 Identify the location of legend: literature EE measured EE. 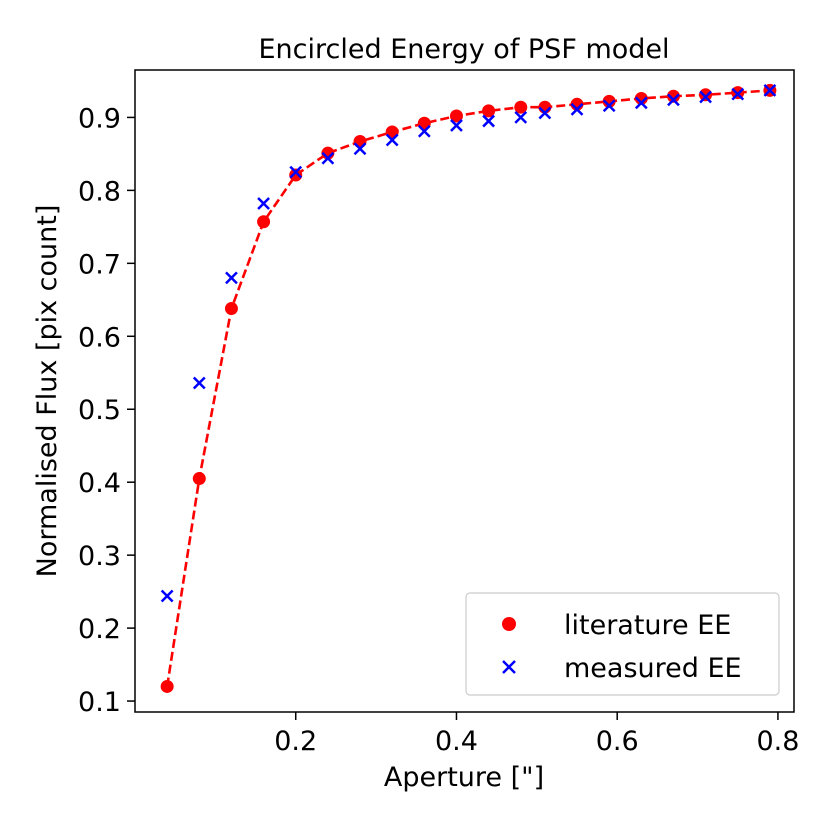
(622, 644).